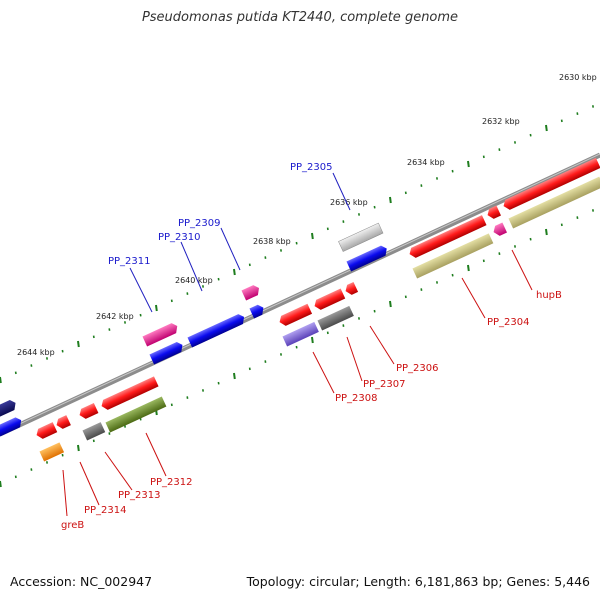  What do you see at coordinates (501, 121) in the screenshot?
I see `ruler-label-2632: 2632 kbp` at bounding box center [501, 121].